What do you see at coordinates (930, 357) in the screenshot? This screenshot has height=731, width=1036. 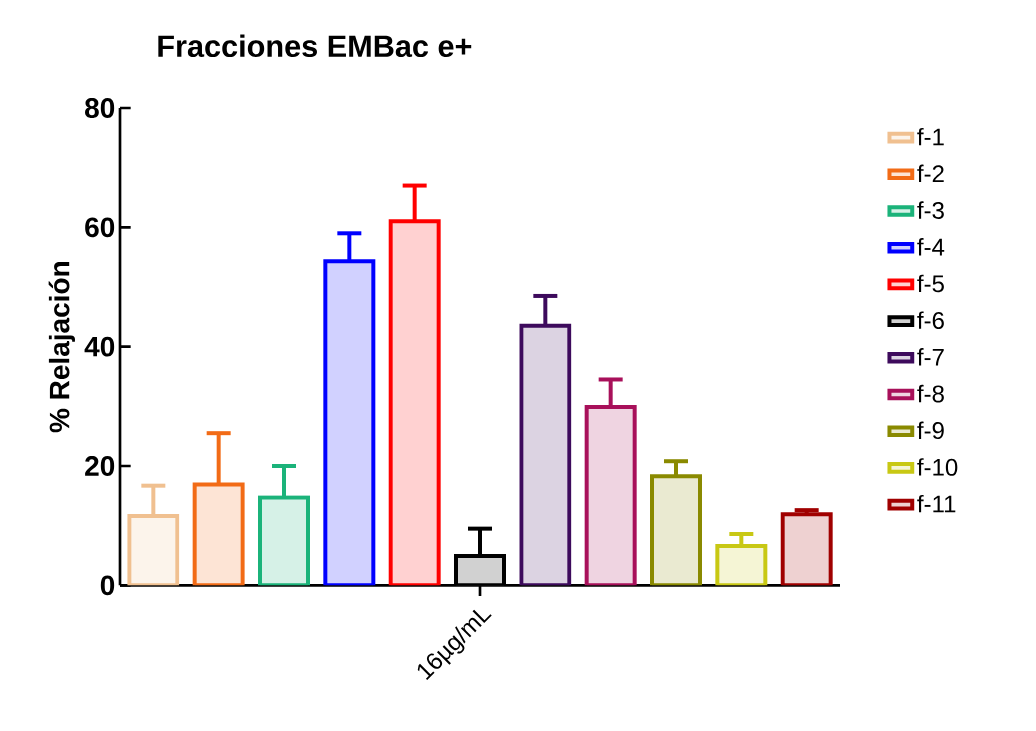 I see `legend-label: f-7` at bounding box center [930, 357].